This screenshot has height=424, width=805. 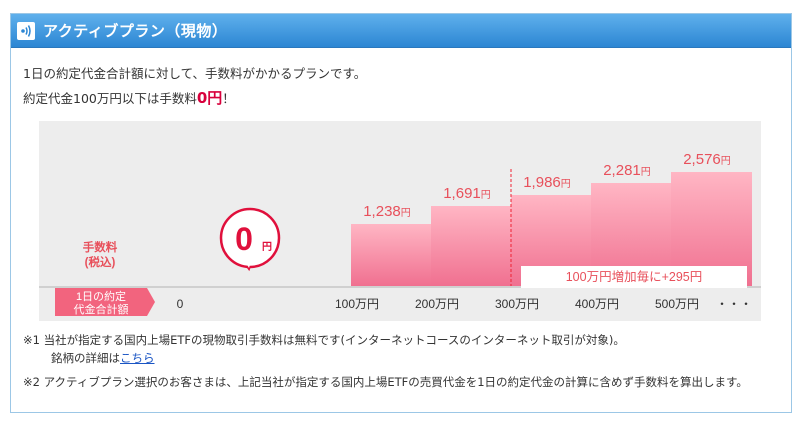 I want to click on origin-label: 0, so click(x=180, y=304).